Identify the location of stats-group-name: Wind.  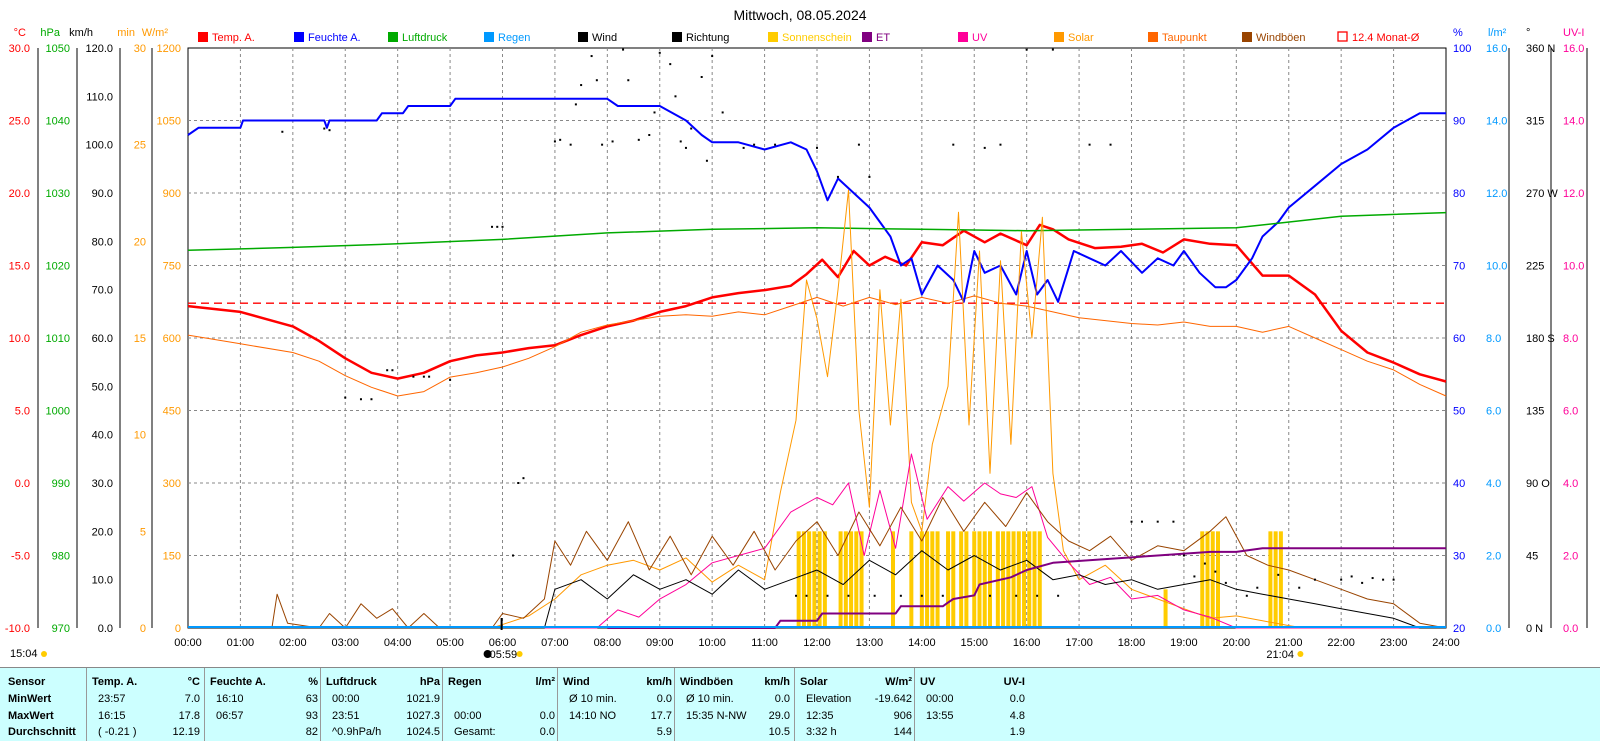
(576, 682).